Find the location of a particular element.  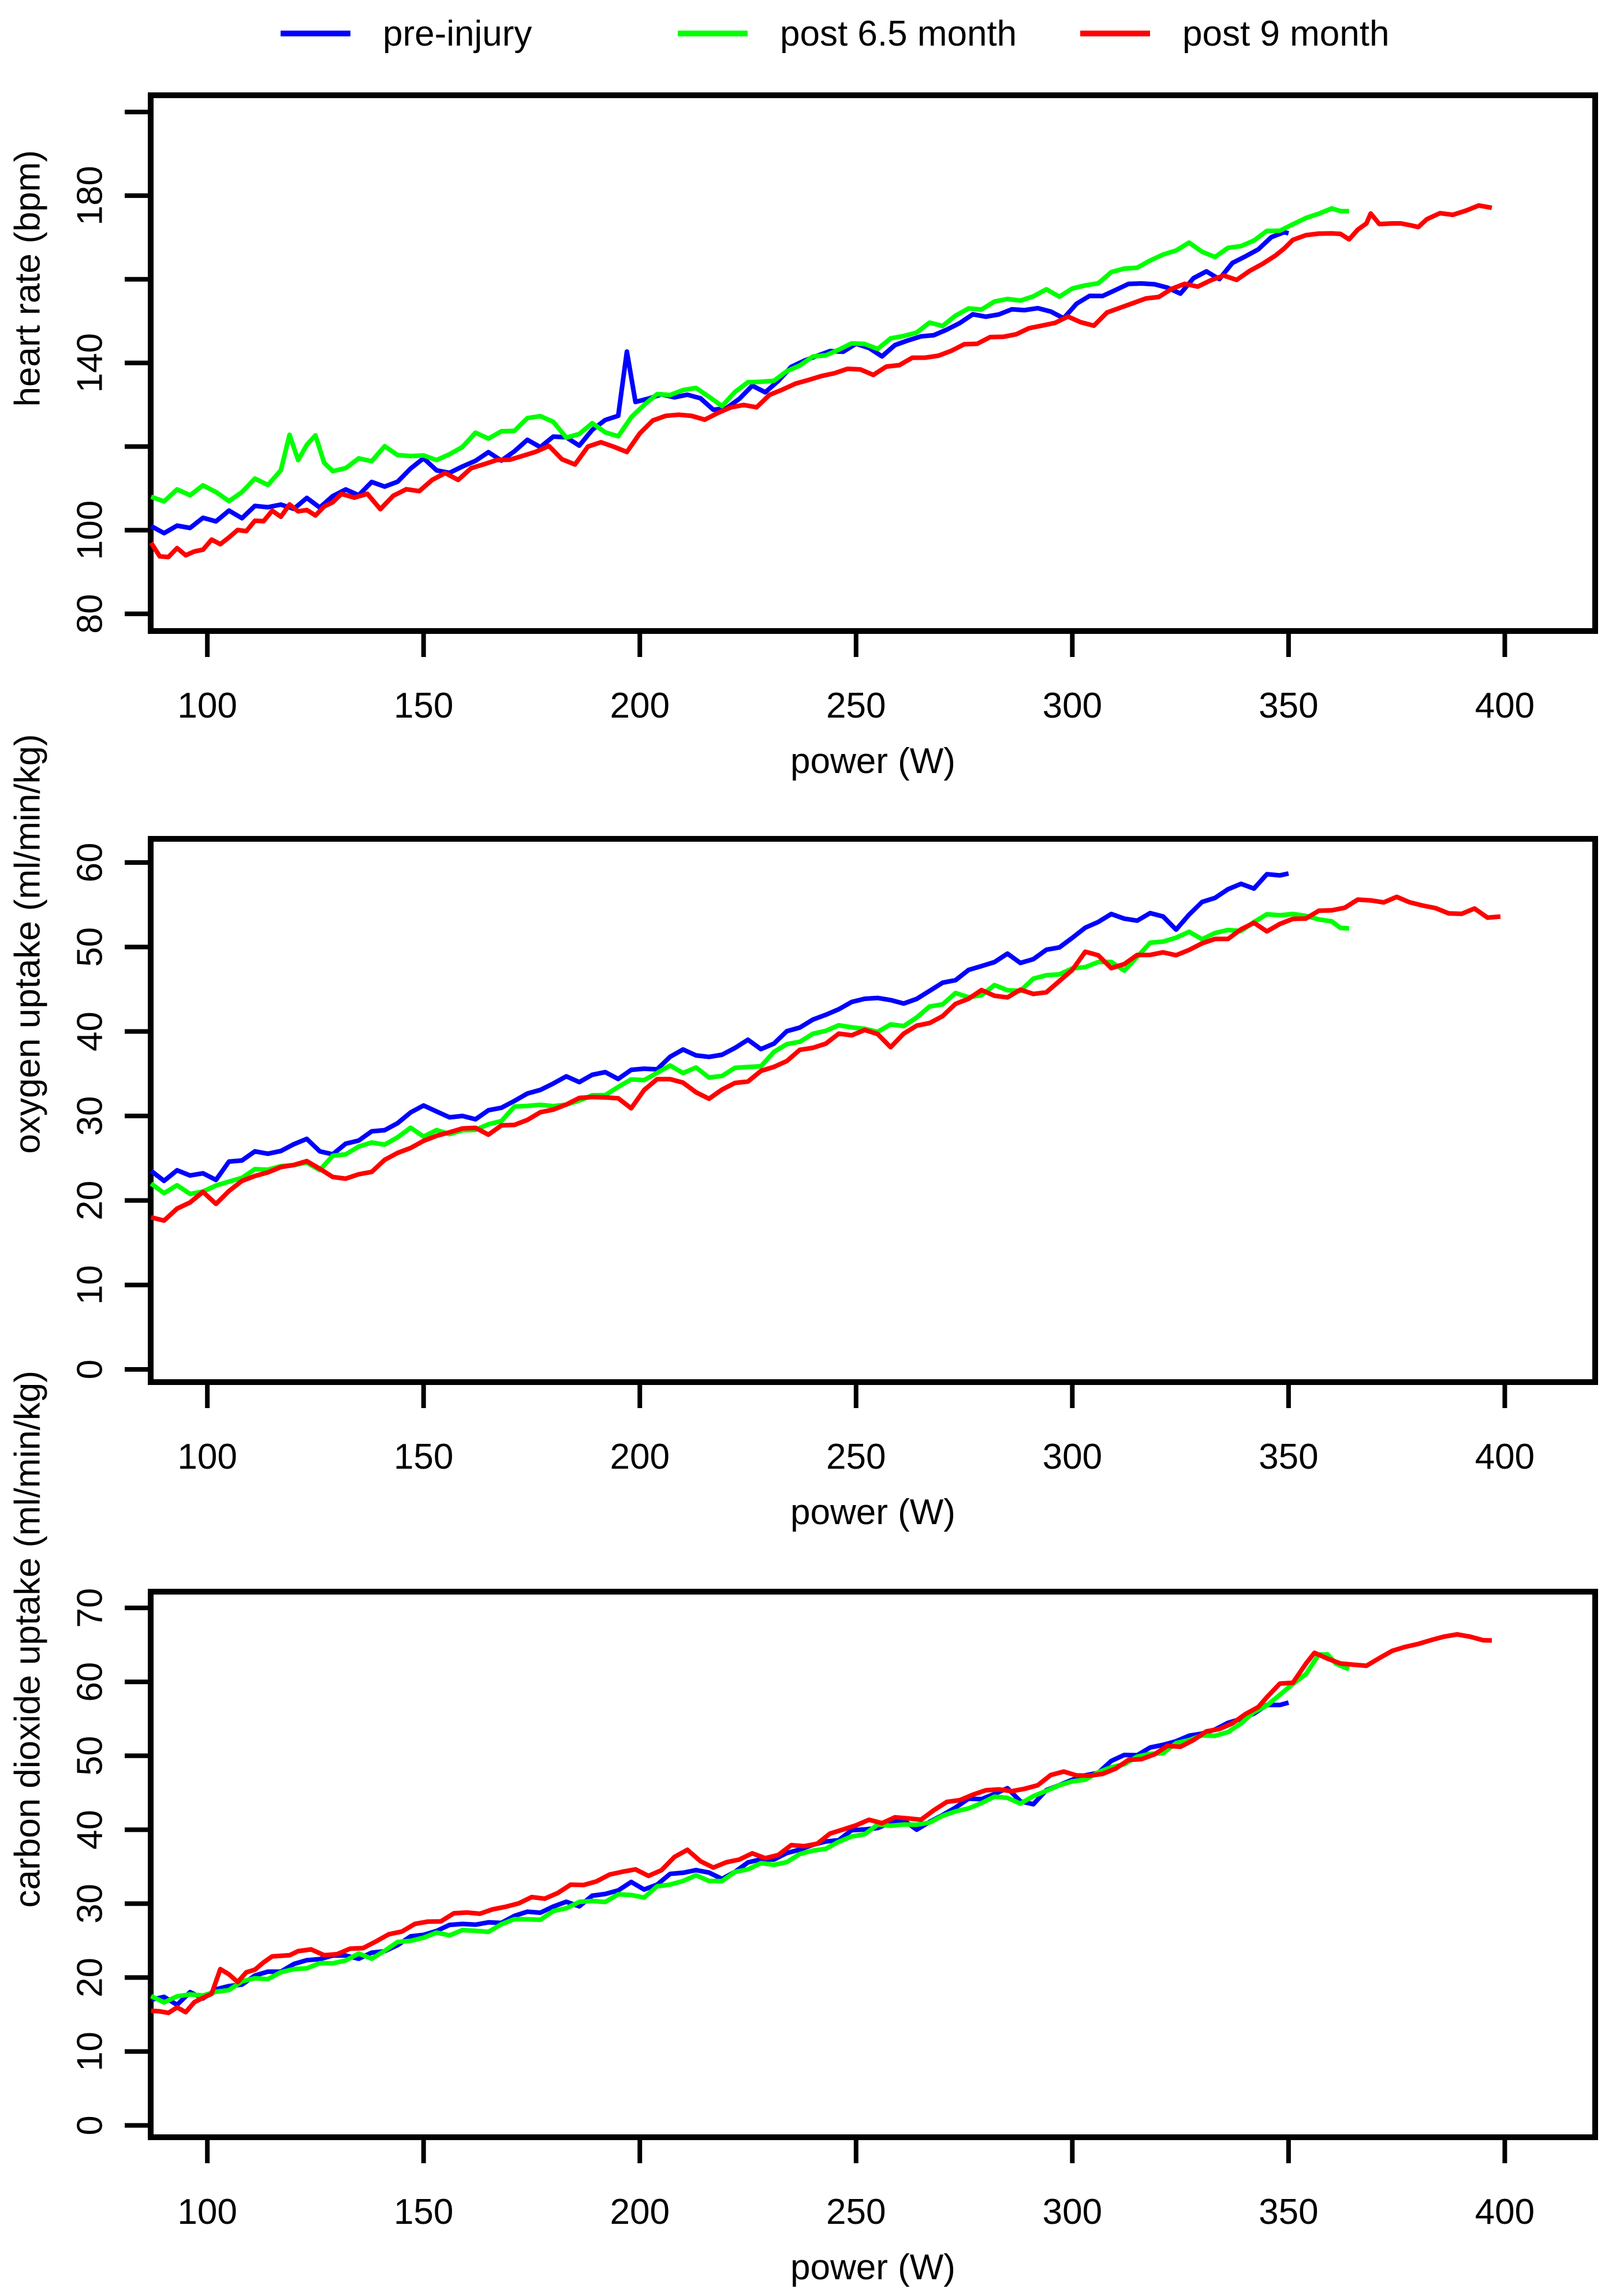

legend-label: post 9 month is located at coordinates (1286, 33).